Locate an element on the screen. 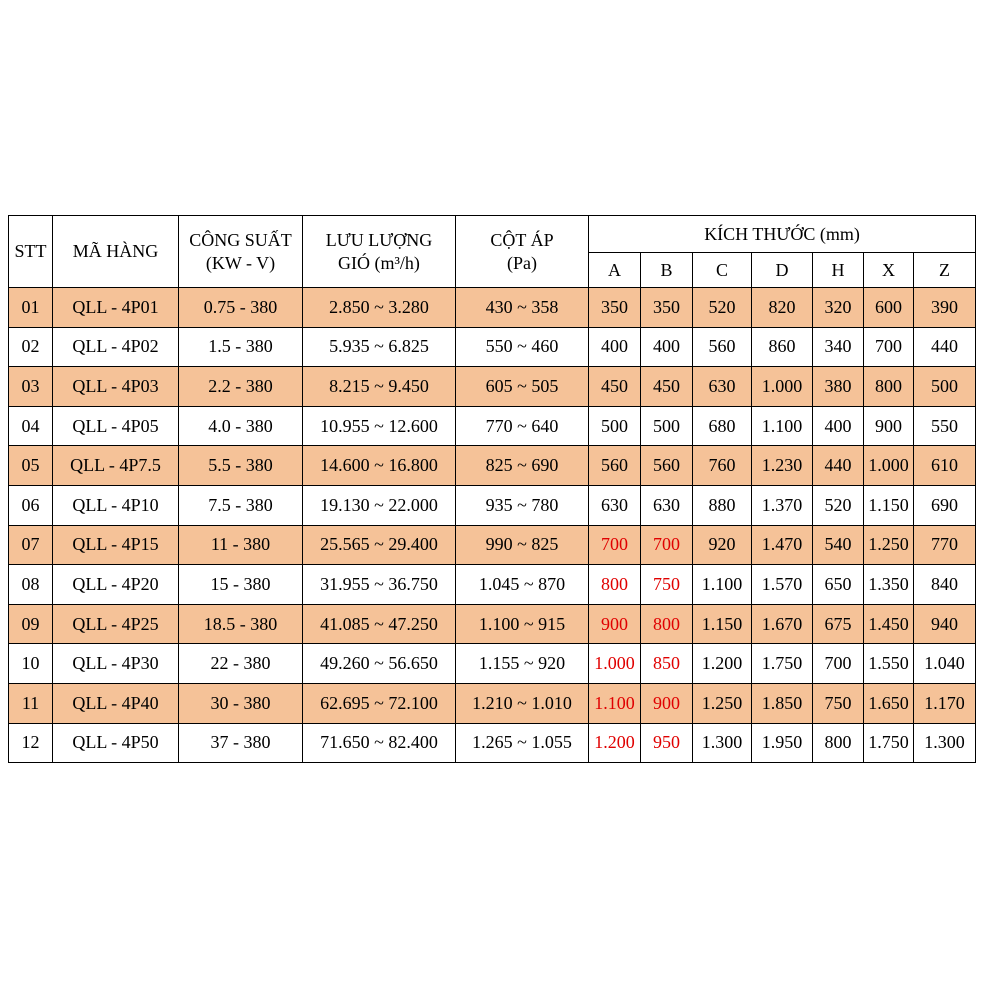  cell-dim-d: 1.570 is located at coordinates (782, 584).